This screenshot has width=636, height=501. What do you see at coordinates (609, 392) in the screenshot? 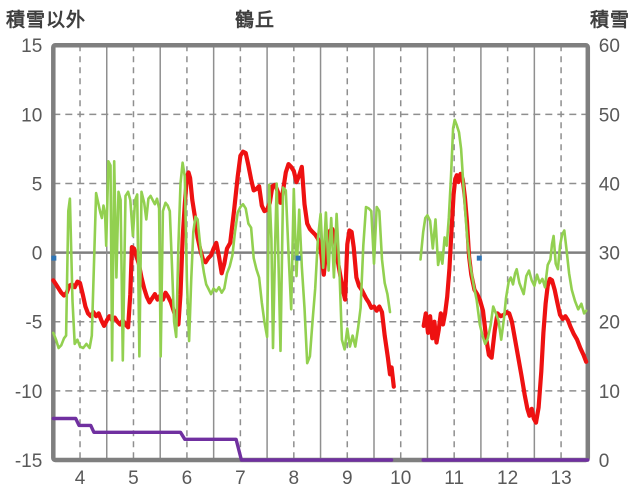
I see `right-tick-label: 10` at bounding box center [609, 392].